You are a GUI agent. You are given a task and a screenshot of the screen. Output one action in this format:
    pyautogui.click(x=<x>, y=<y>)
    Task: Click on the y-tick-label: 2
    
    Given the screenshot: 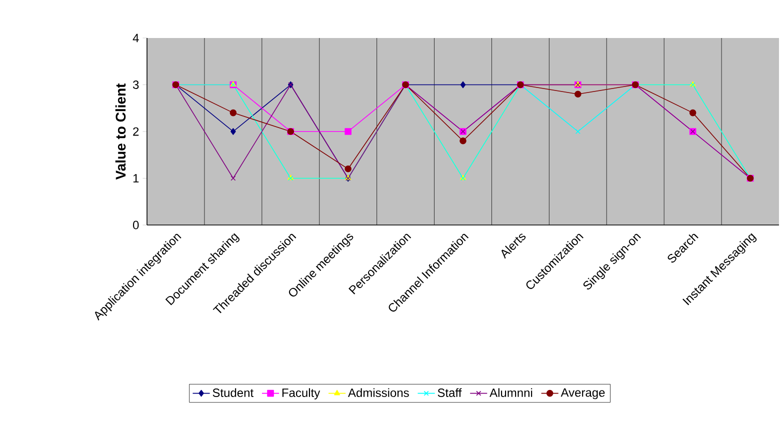 What is the action you would take?
    pyautogui.click(x=136, y=131)
    